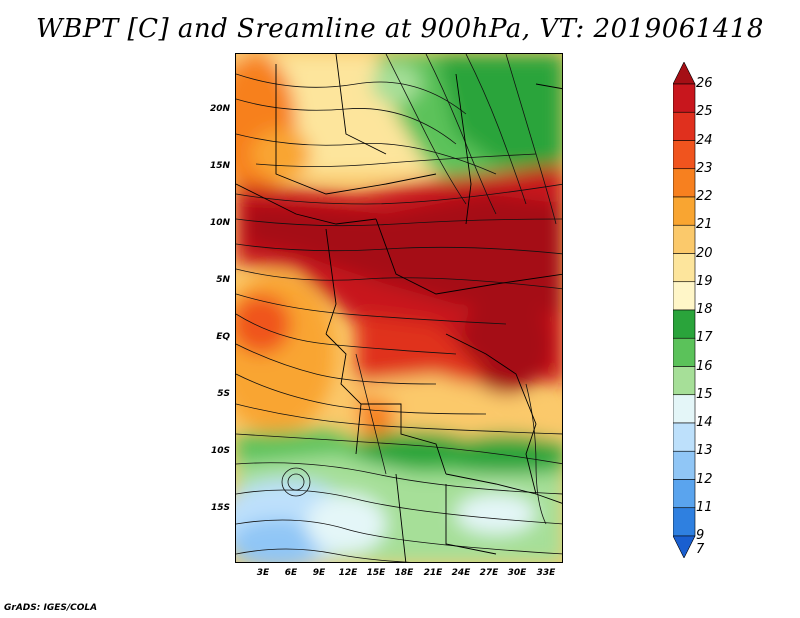 This screenshot has width=800, height=618. What do you see at coordinates (704, 140) in the screenshot?
I see `colorbar-tick-label: 24` at bounding box center [704, 140].